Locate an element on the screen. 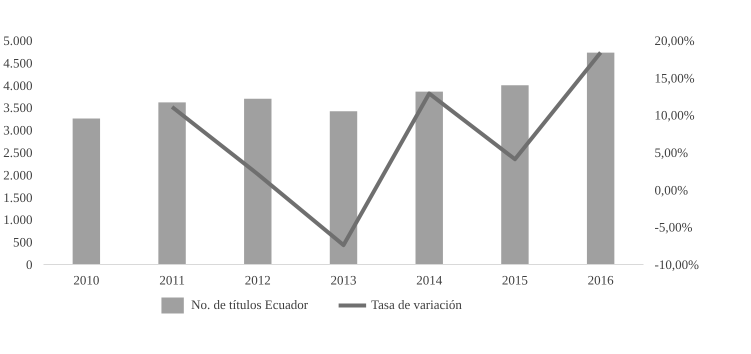  x-tick-label: 2010 is located at coordinates (86, 280).